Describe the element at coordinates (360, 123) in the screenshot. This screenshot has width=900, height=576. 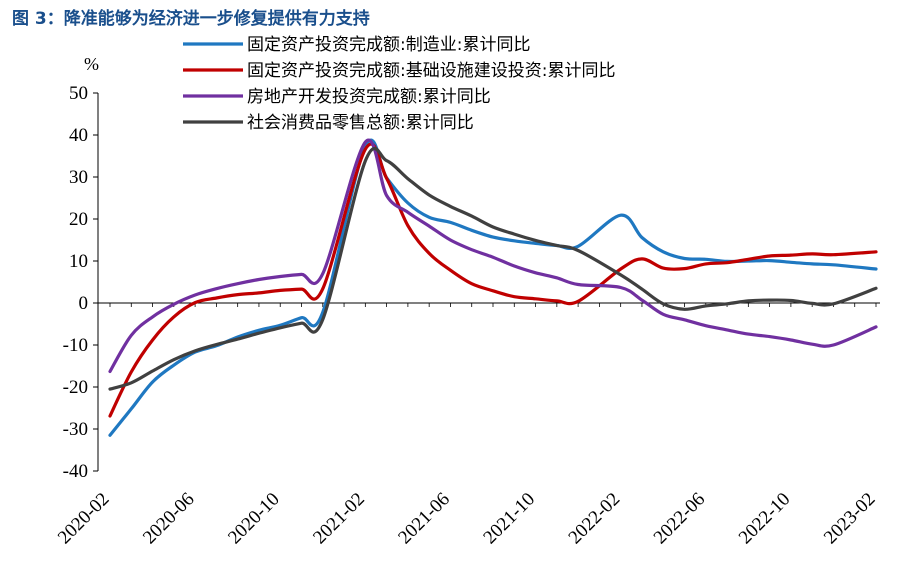
I see `legend-label-4: 社会消费品零售总额:累计同比` at that location.